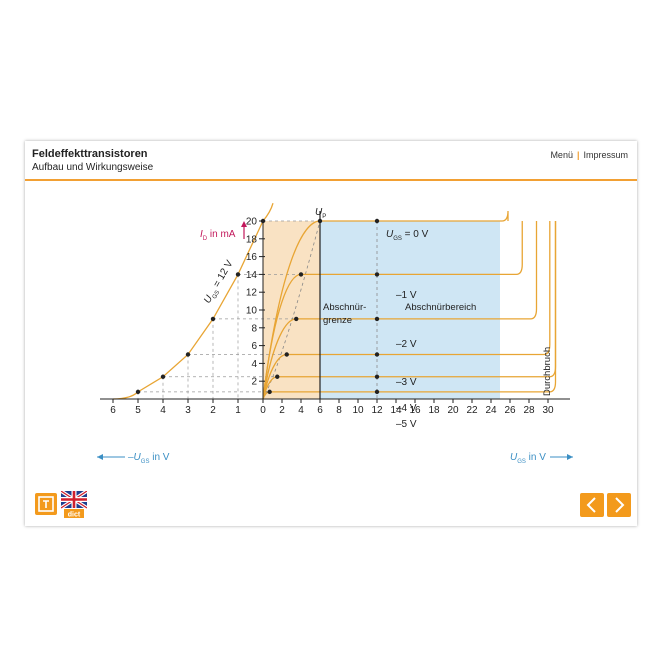  I want to click on x-tick-label: 8, so click(339, 410).